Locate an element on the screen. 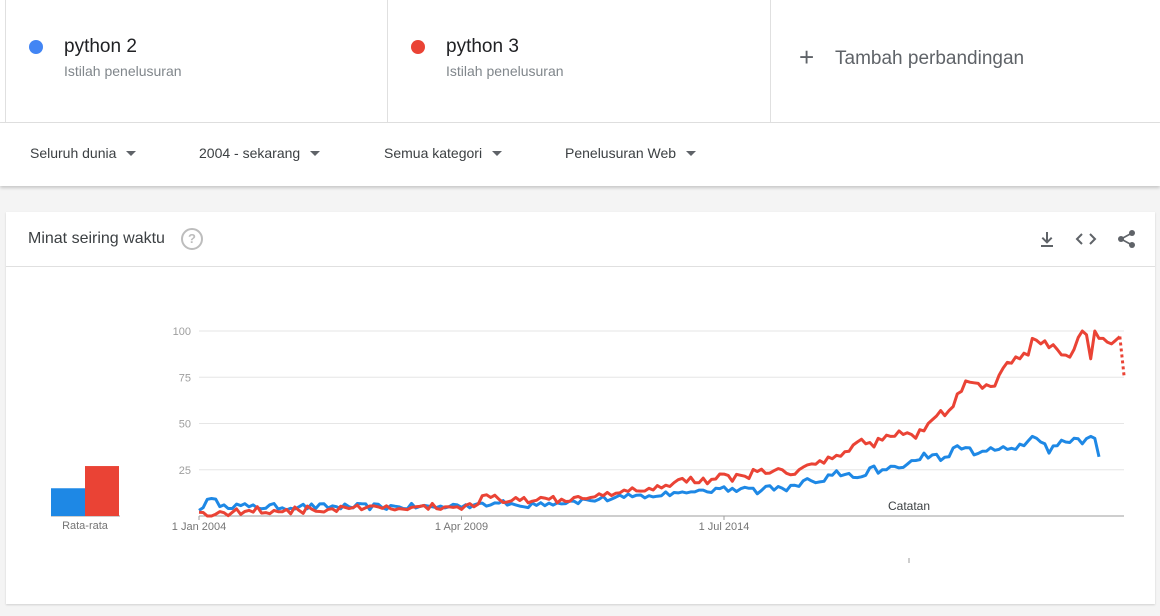 The width and height of the screenshot is (1160, 616). filter-label: Penelusuran Web is located at coordinates (621, 153).